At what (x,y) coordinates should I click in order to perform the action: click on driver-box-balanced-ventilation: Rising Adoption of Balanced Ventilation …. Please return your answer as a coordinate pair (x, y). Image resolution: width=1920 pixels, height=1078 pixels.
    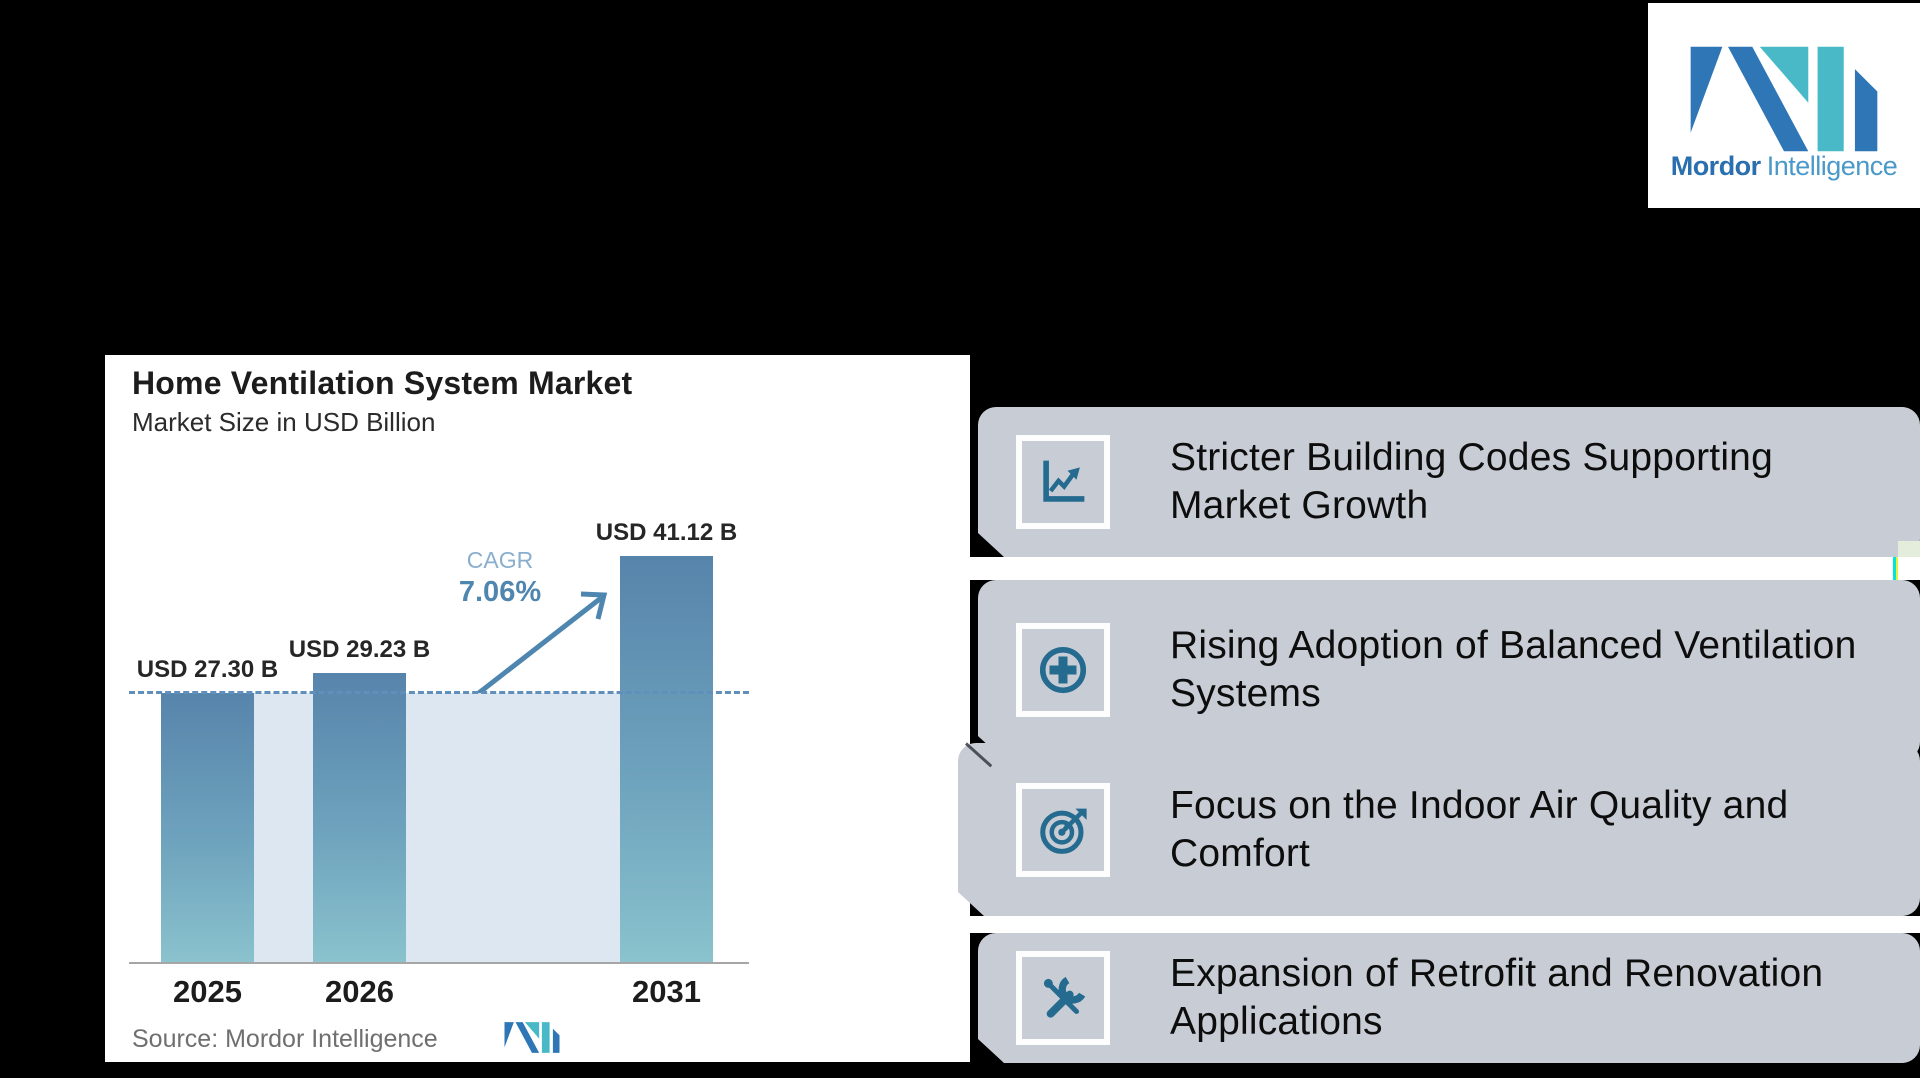
    Looking at the image, I should click on (1449, 670).